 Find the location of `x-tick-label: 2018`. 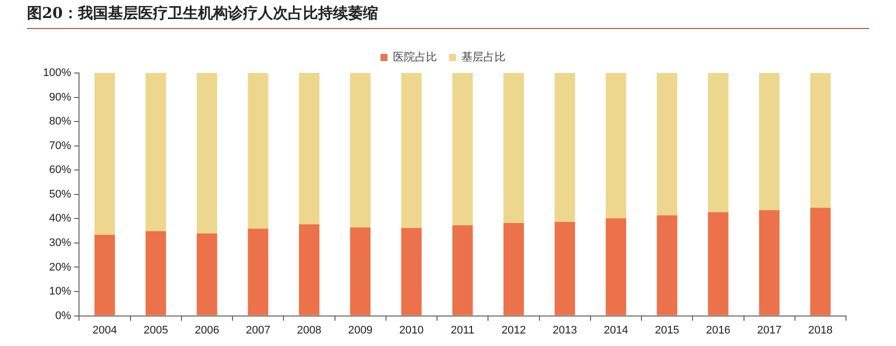

x-tick-label: 2018 is located at coordinates (820, 330).